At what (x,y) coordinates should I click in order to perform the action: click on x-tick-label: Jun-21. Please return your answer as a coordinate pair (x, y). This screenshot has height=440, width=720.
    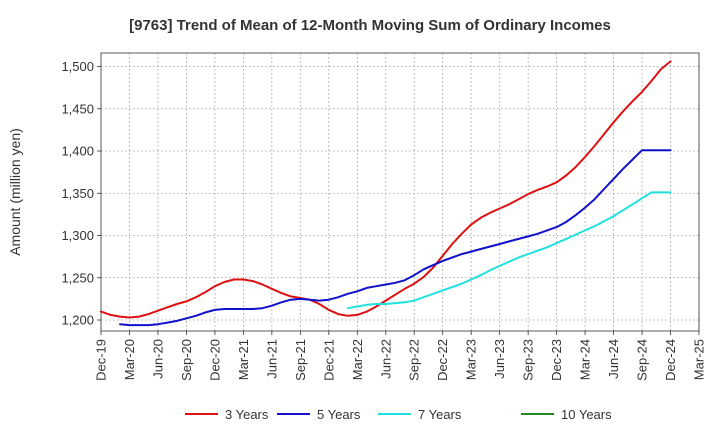
    Looking at the image, I should click on (271, 359).